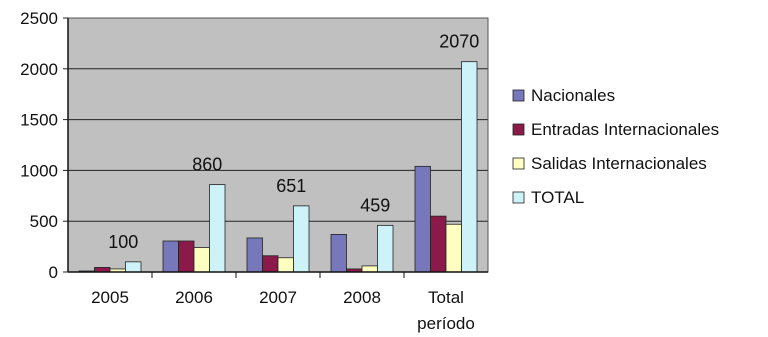 Image resolution: width=768 pixels, height=337 pixels. What do you see at coordinates (291, 186) in the screenshot?
I see `data-label: 651` at bounding box center [291, 186].